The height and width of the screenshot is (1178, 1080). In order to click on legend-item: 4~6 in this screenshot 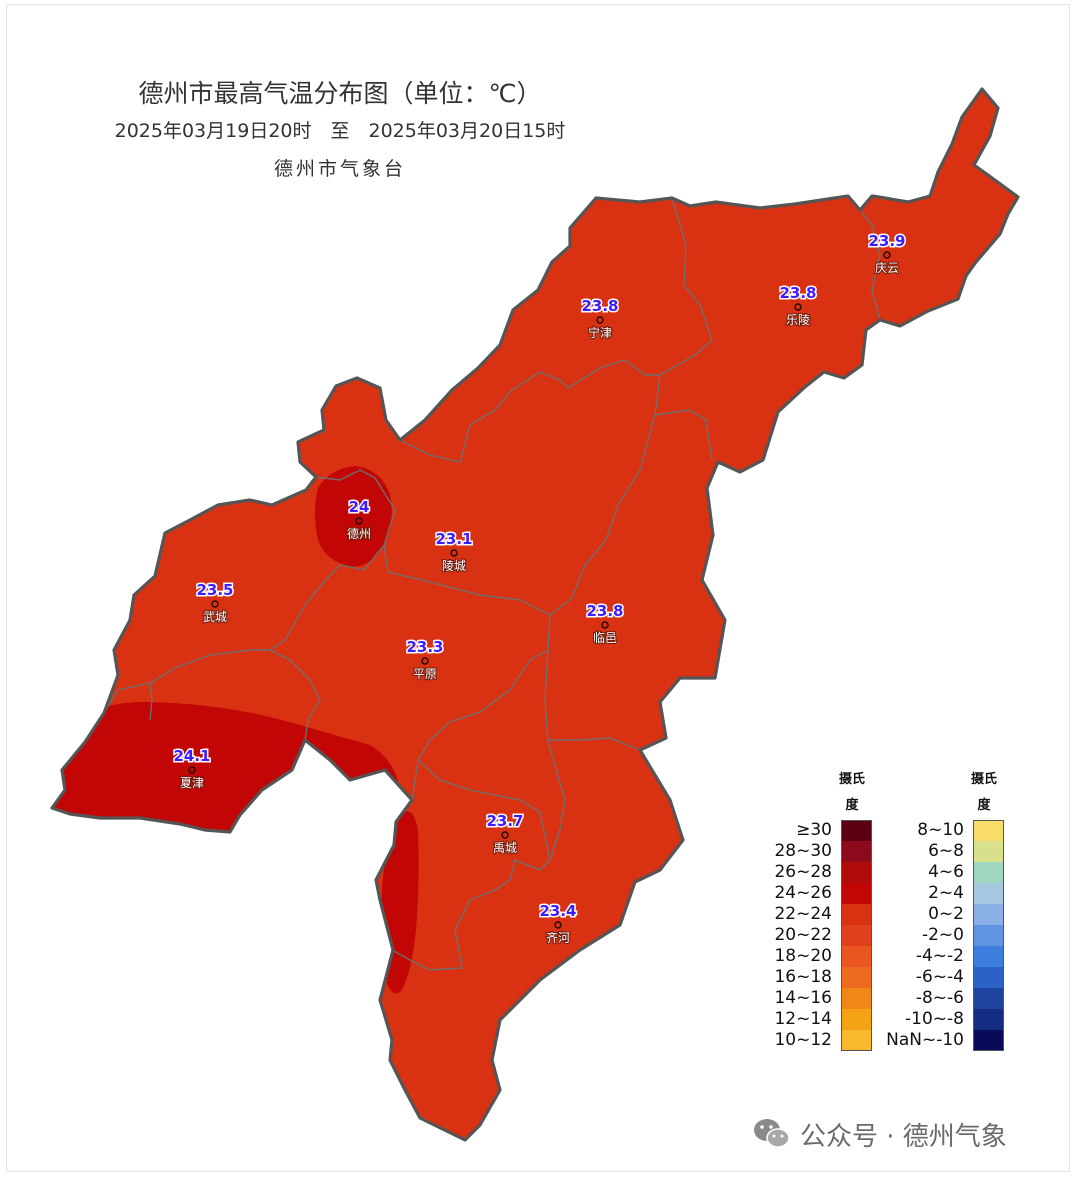, I will do `click(937, 872)`.